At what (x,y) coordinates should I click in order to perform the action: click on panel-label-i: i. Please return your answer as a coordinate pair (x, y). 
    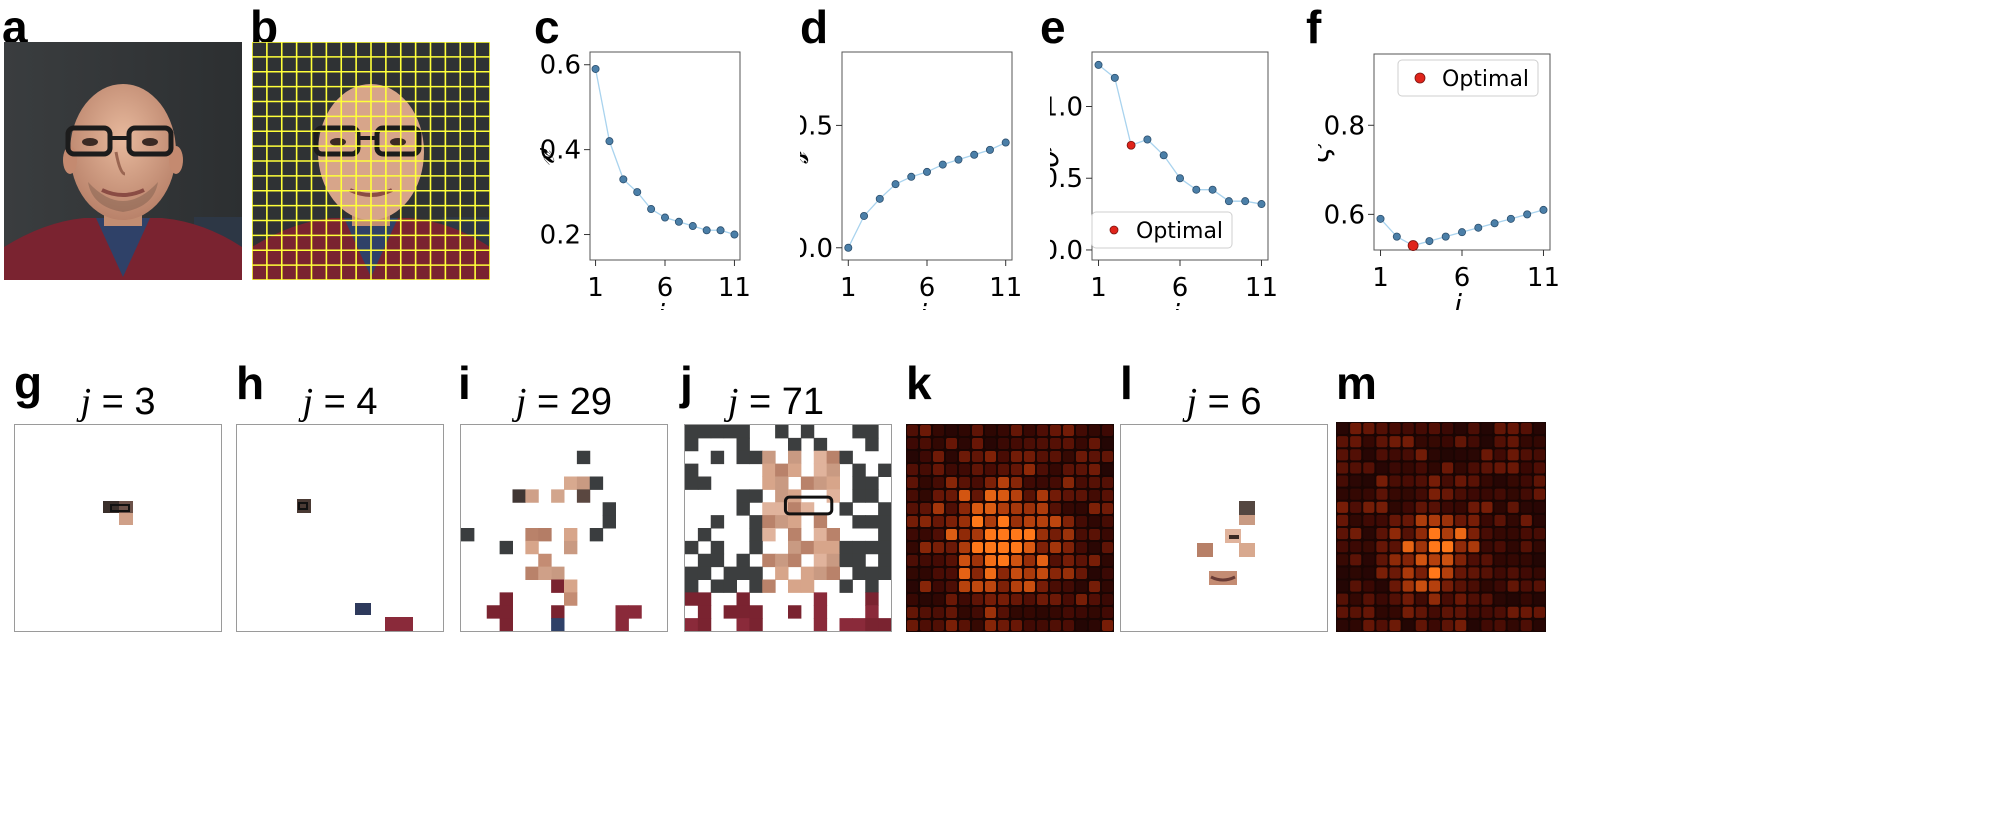
    Looking at the image, I should click on (464, 383).